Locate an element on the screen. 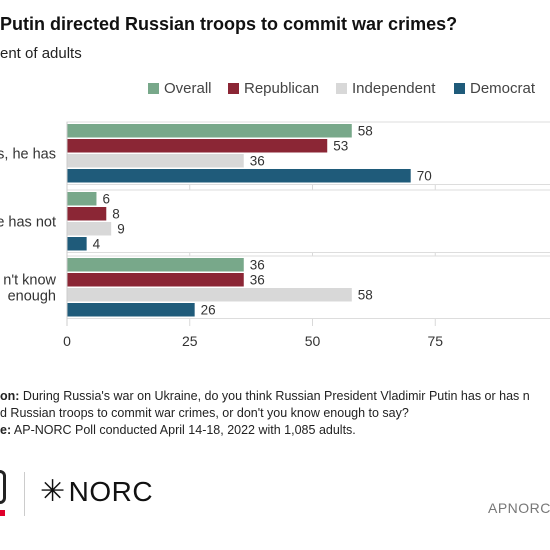 The image size is (550, 550). norc-star-icon: ✳ is located at coordinates (53, 491).